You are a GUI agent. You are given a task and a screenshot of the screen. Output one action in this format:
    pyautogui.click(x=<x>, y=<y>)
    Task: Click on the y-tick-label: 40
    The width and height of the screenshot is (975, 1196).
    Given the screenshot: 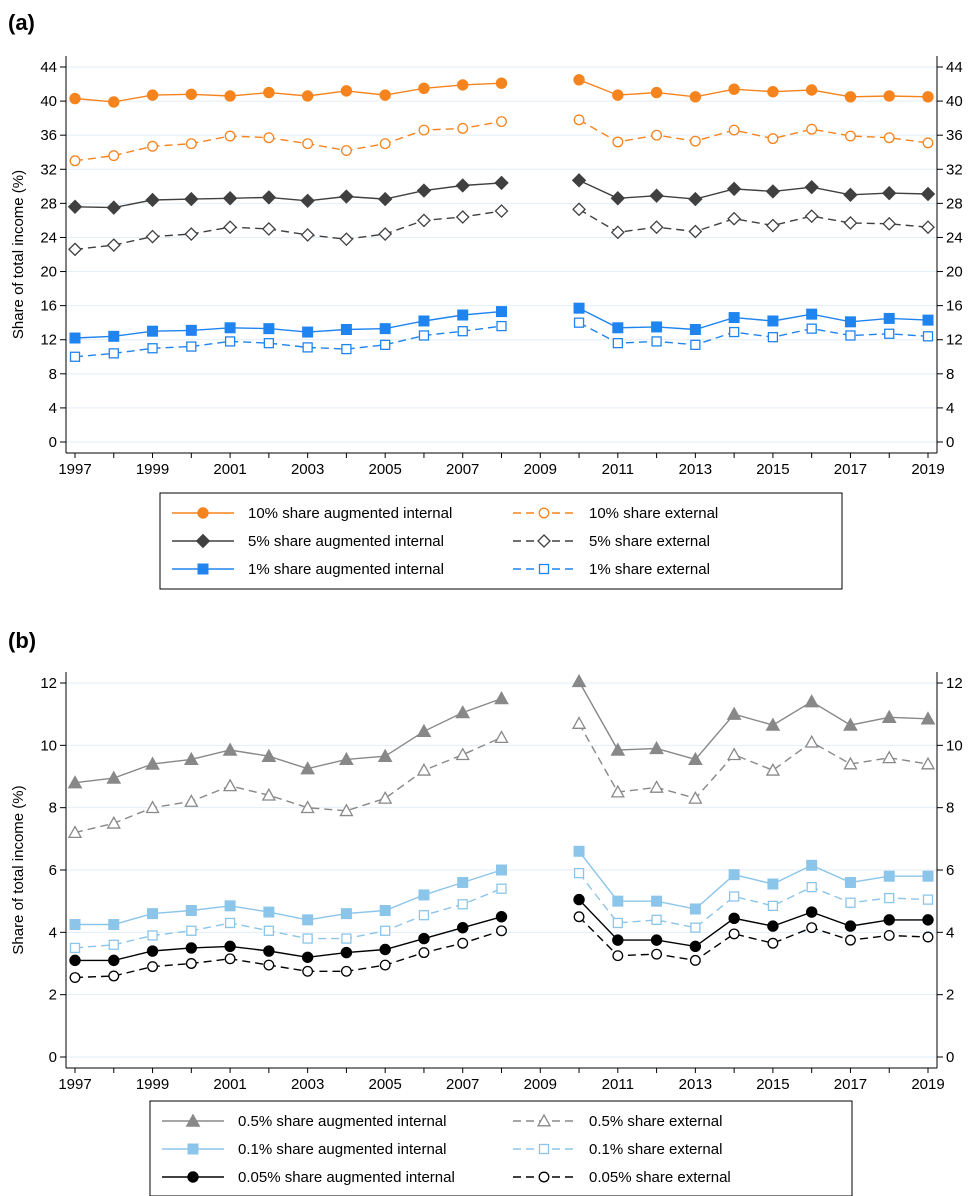 What is the action you would take?
    pyautogui.click(x=48, y=101)
    